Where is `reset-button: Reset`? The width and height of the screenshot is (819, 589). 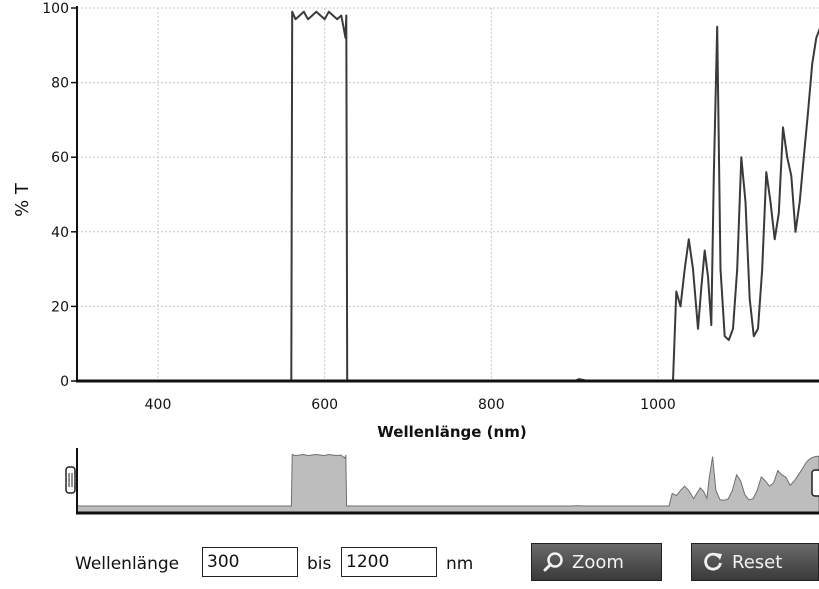
reset-button: Reset is located at coordinates (755, 562).